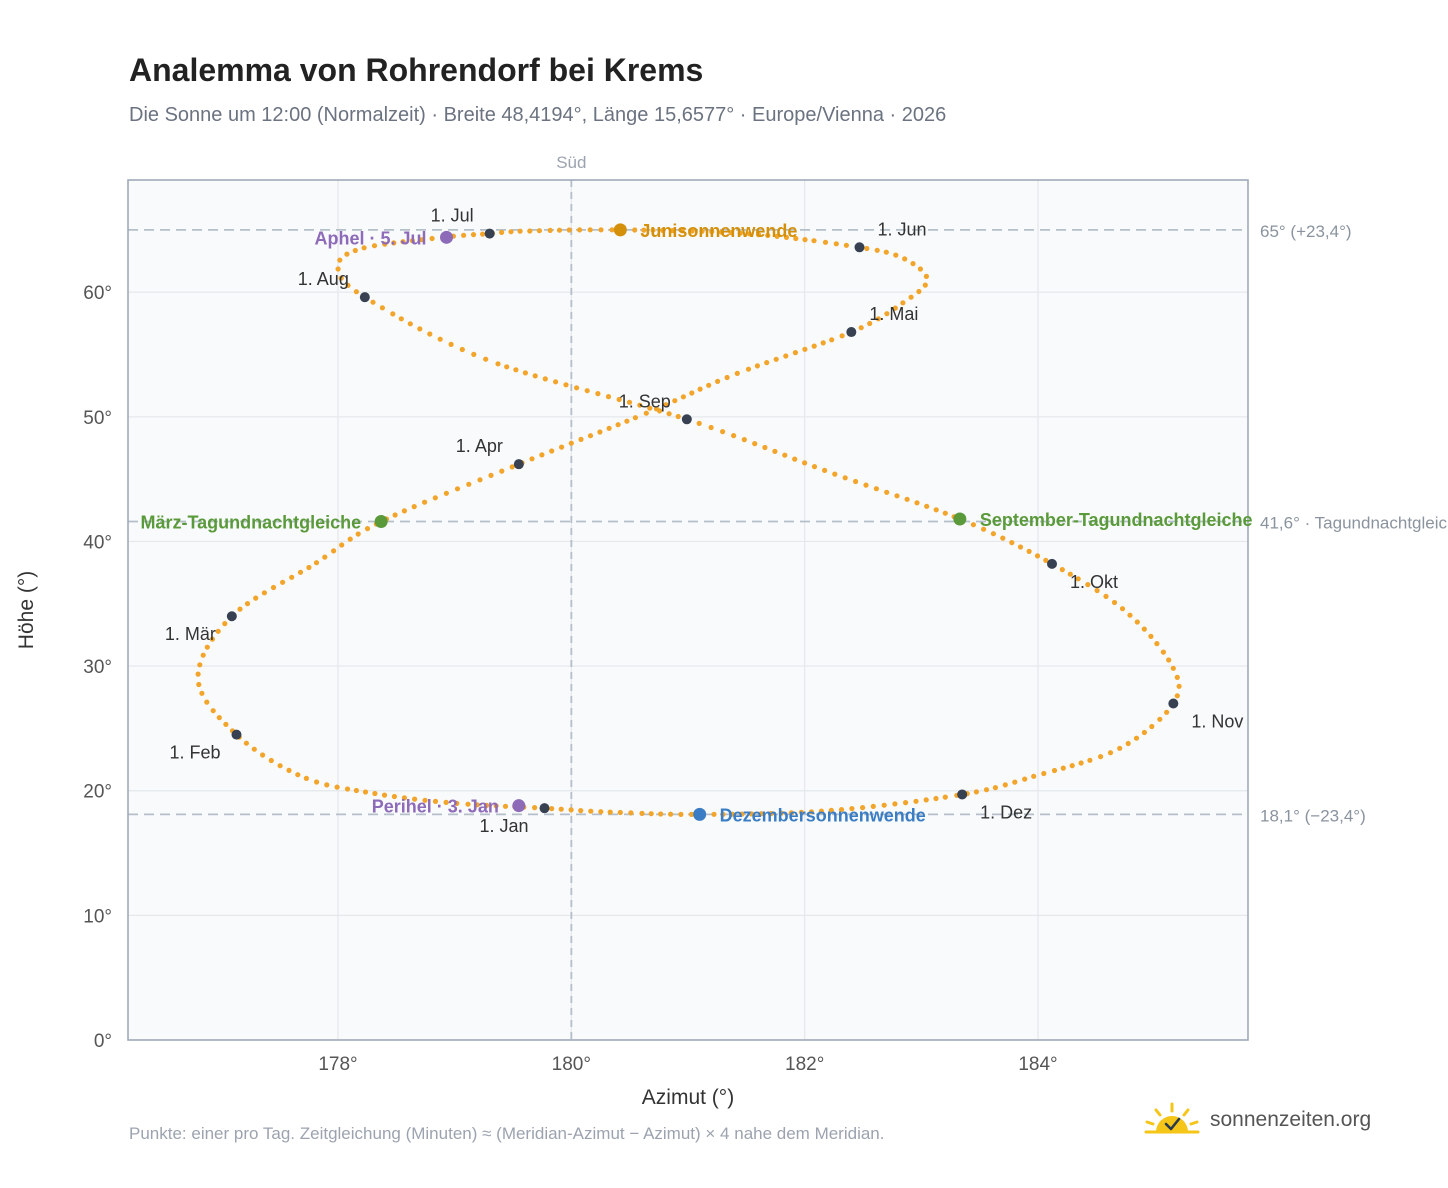 The width and height of the screenshot is (1448, 1188). I want to click on month-label: 1. Jul, so click(452, 216).